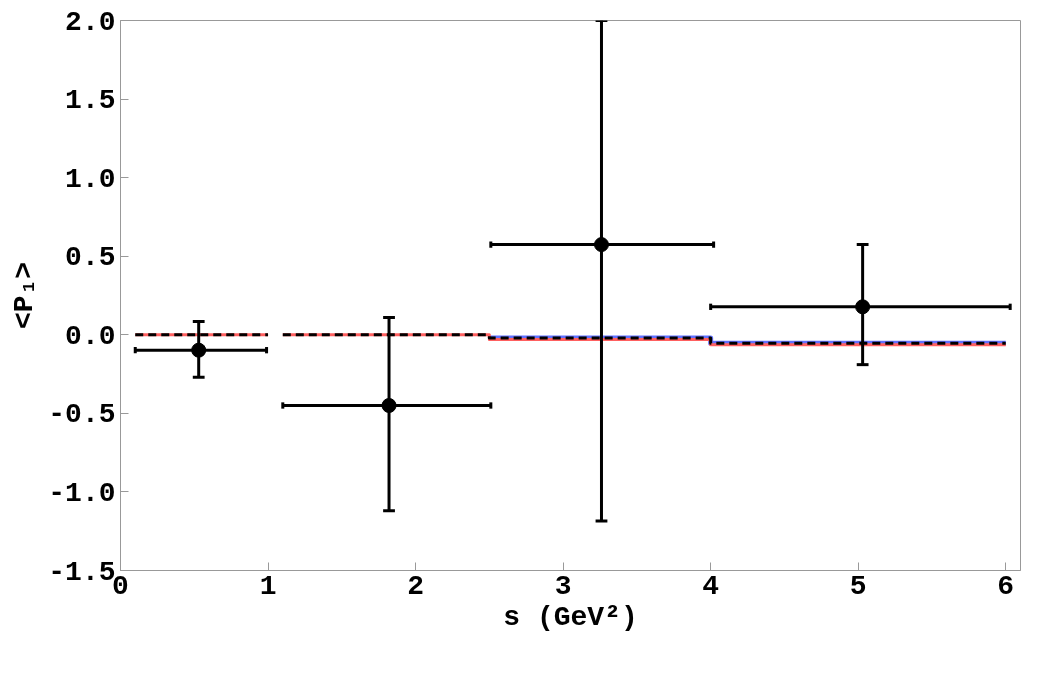 The height and width of the screenshot is (682, 1042). I want to click on x-tick-label: 6, so click(1006, 586).